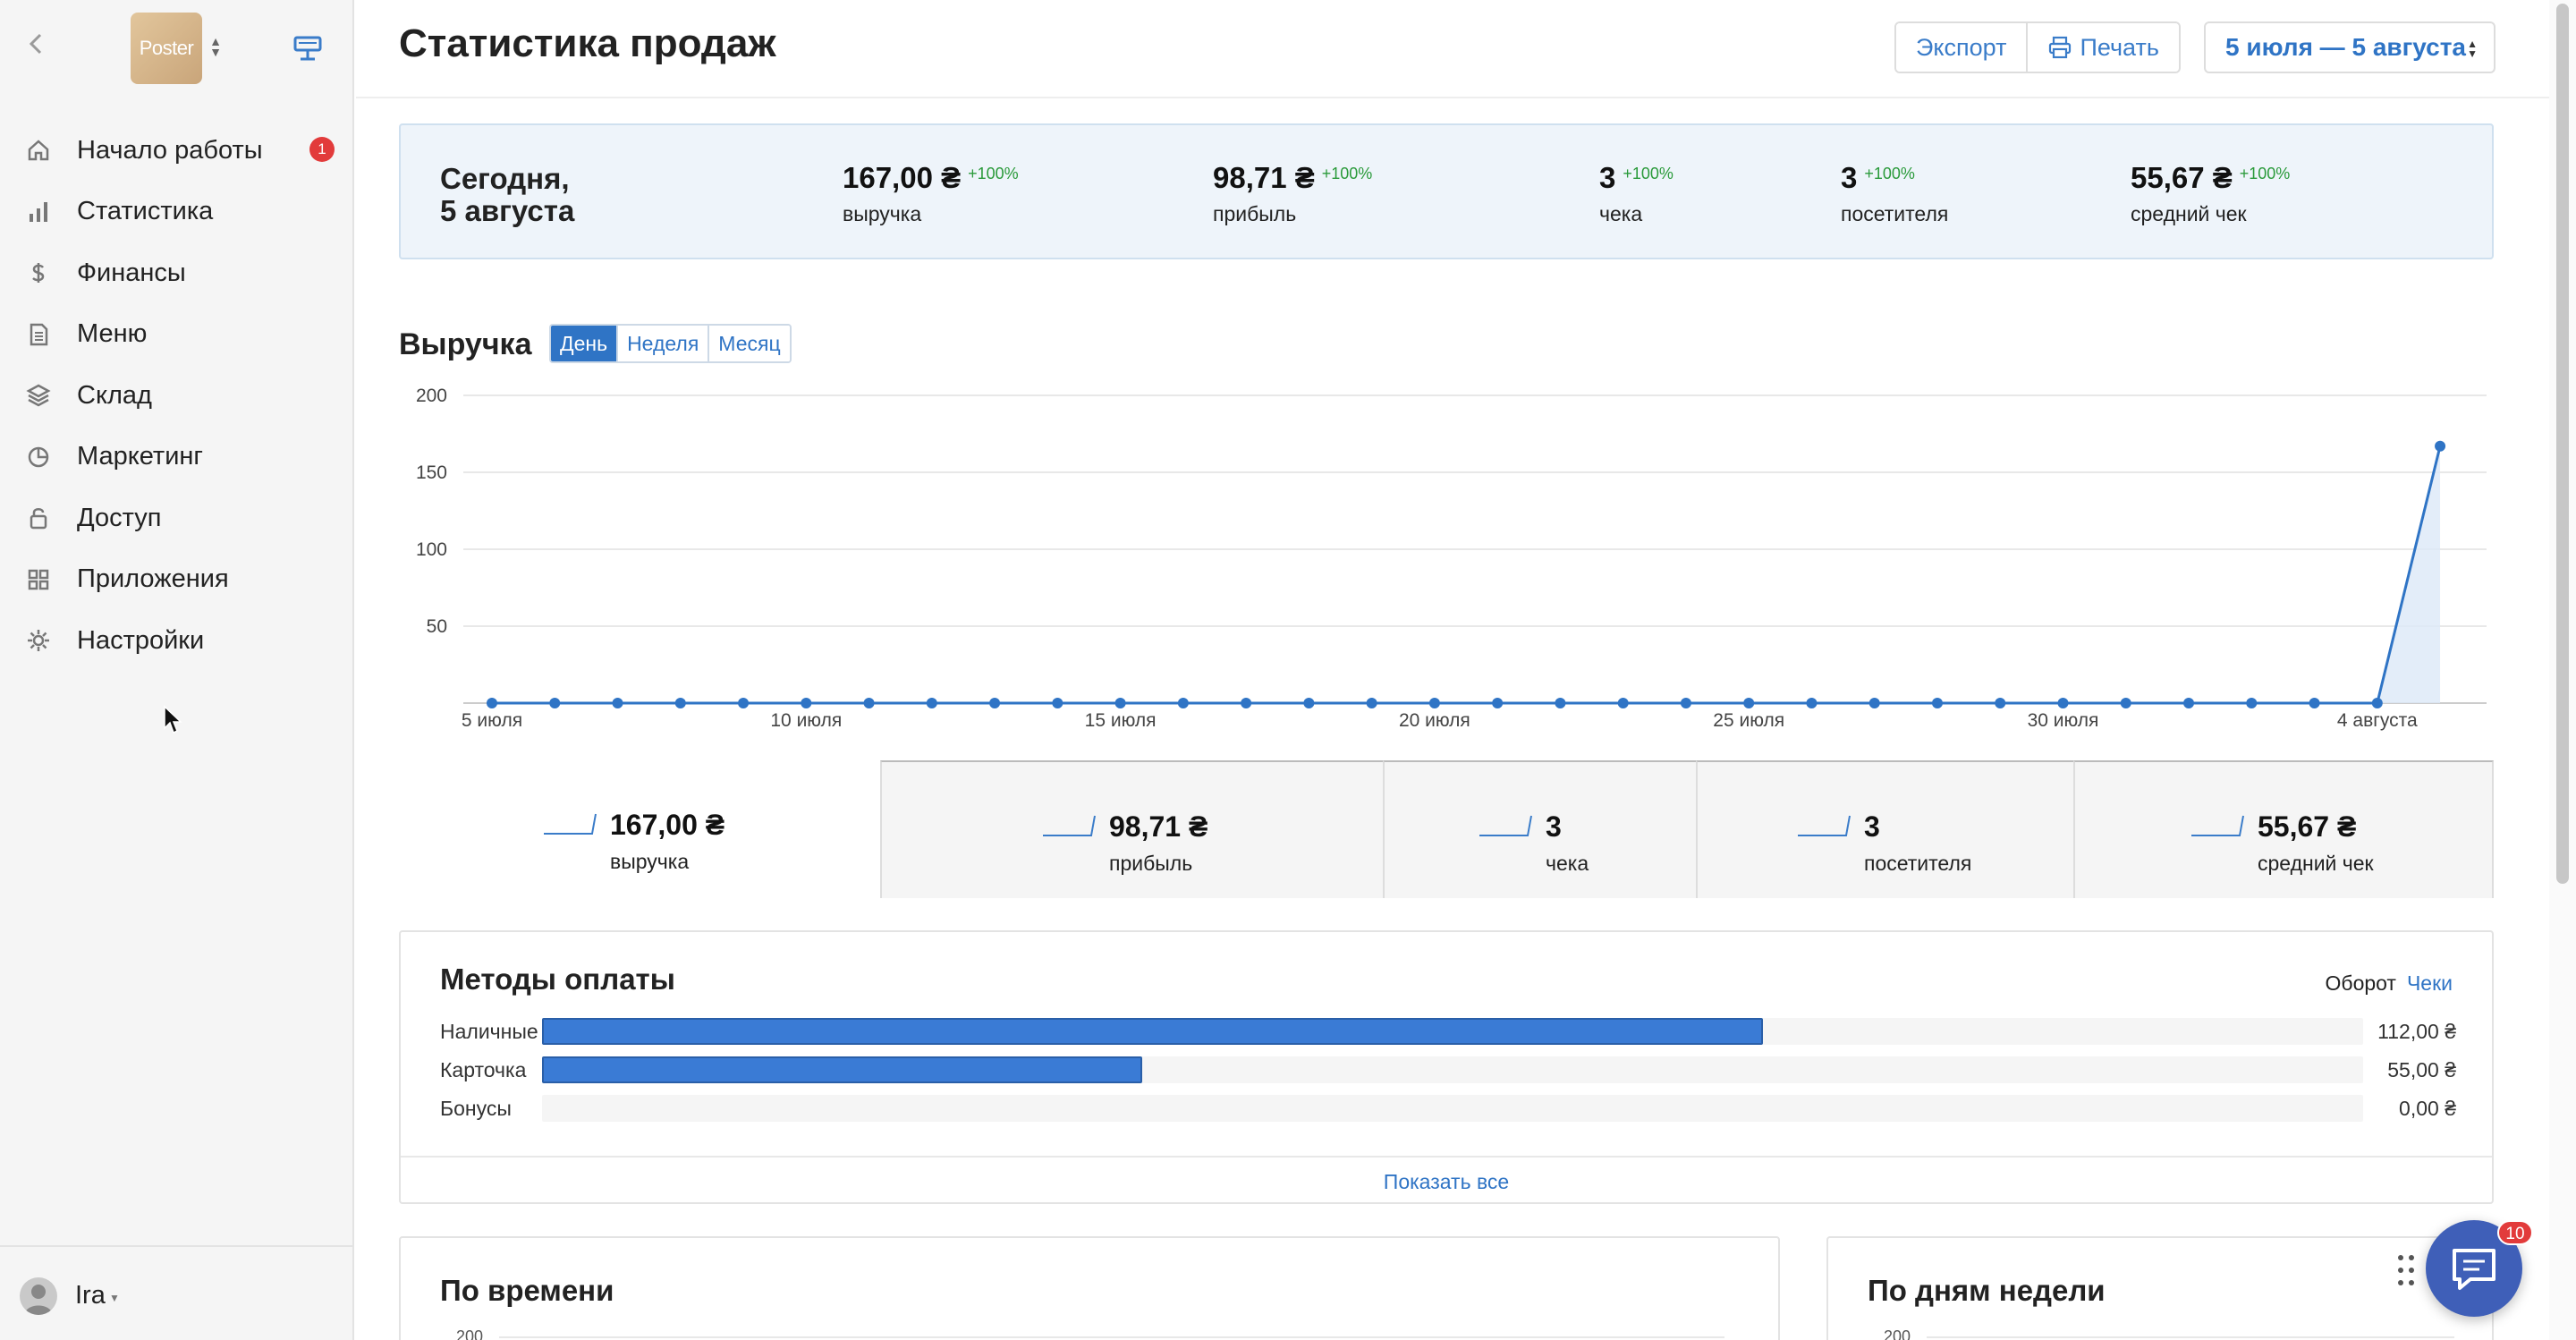  What do you see at coordinates (483, 1069) in the screenshot?
I see `payment-name: Карточка` at bounding box center [483, 1069].